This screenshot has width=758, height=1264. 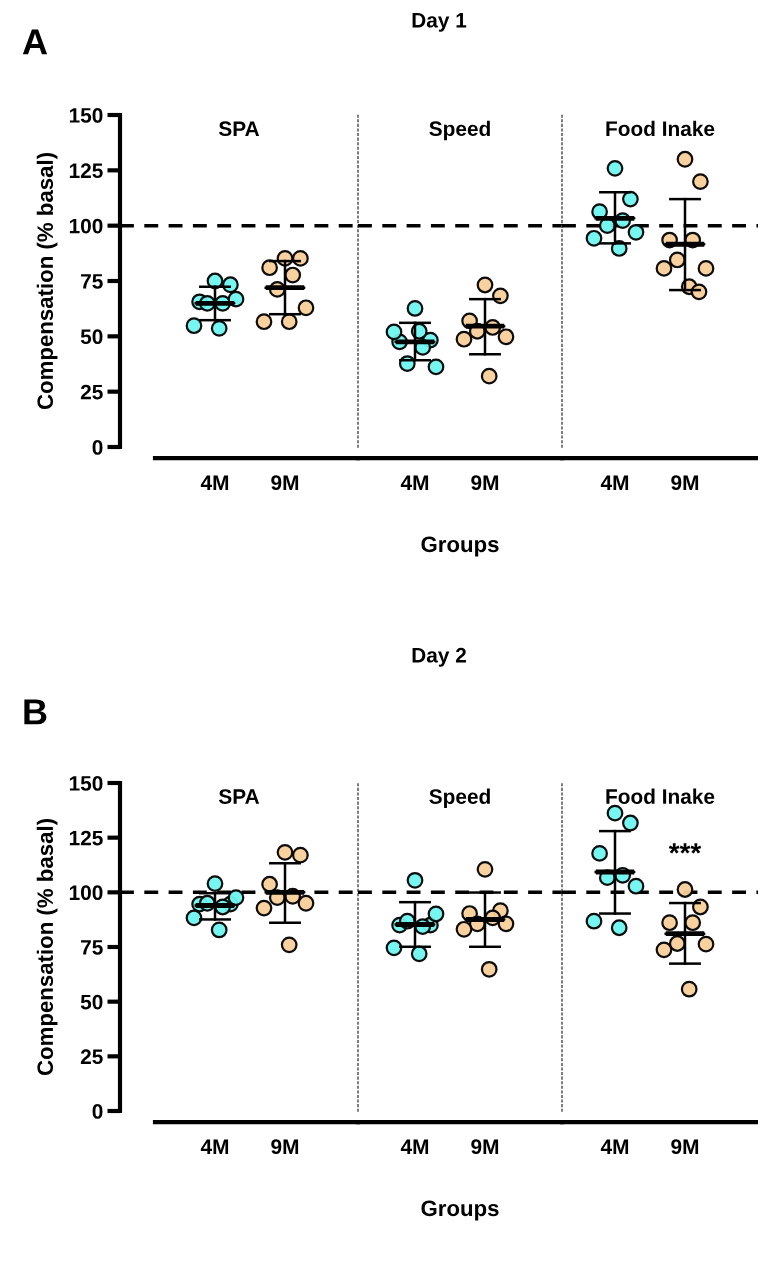 I want to click on chart-subtitle: Day 1, so click(x=439, y=22).